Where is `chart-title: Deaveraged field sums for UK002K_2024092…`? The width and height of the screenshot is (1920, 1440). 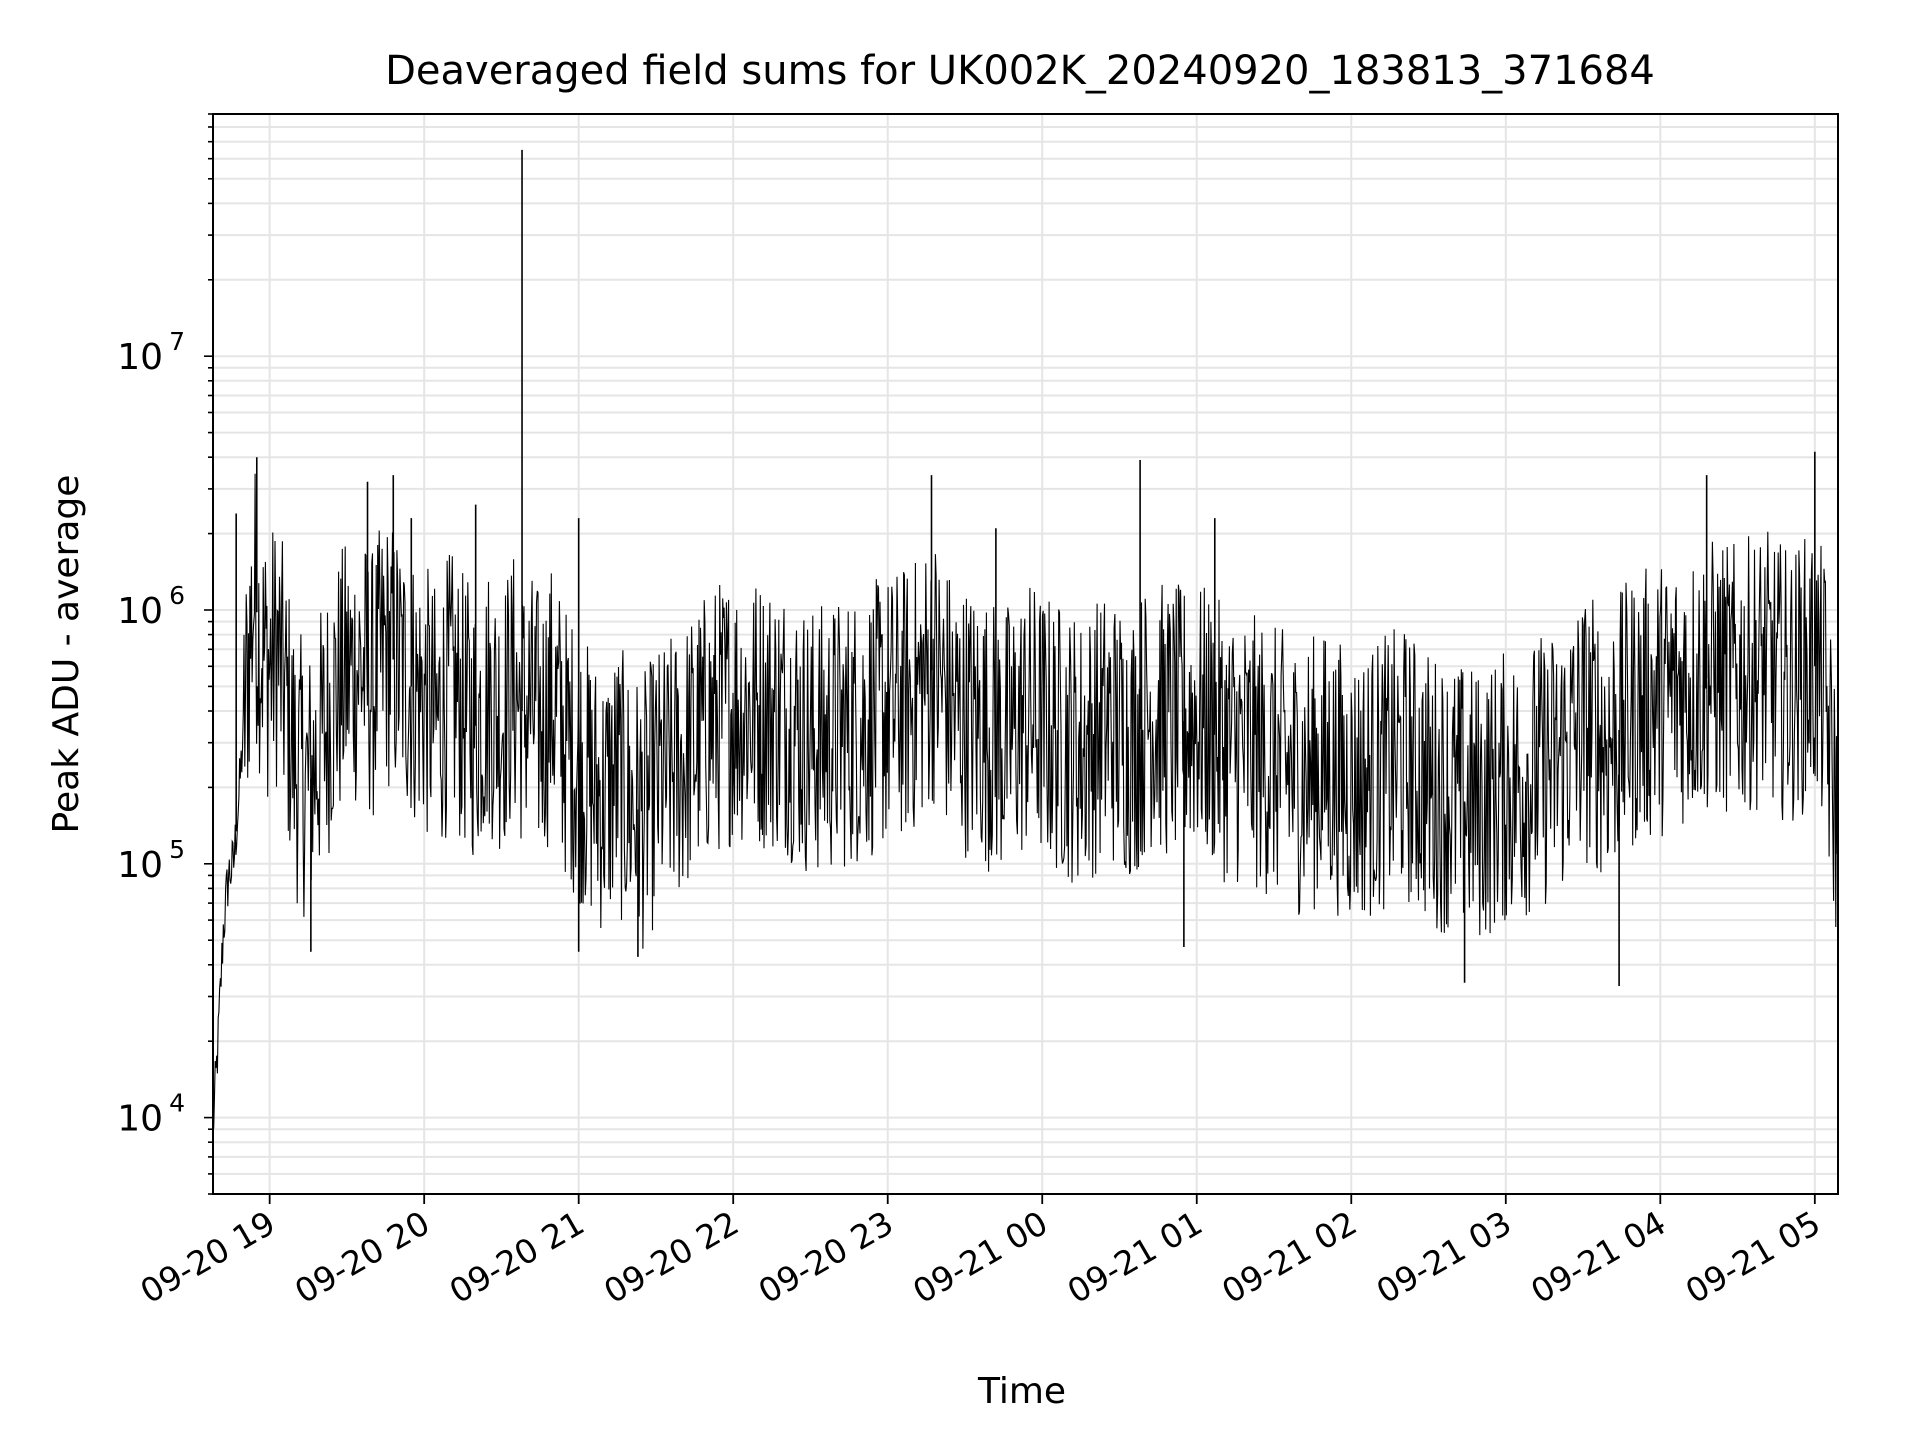
chart-title: Deaveraged field sums for UK002K_2024092… is located at coordinates (1020, 71).